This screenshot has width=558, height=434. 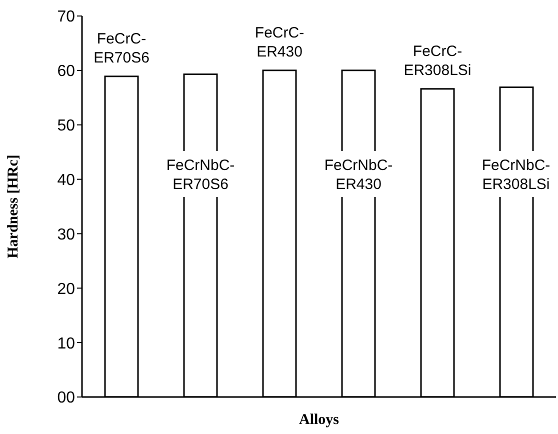 I want to click on y-tick-label: 20, so click(x=66, y=289).